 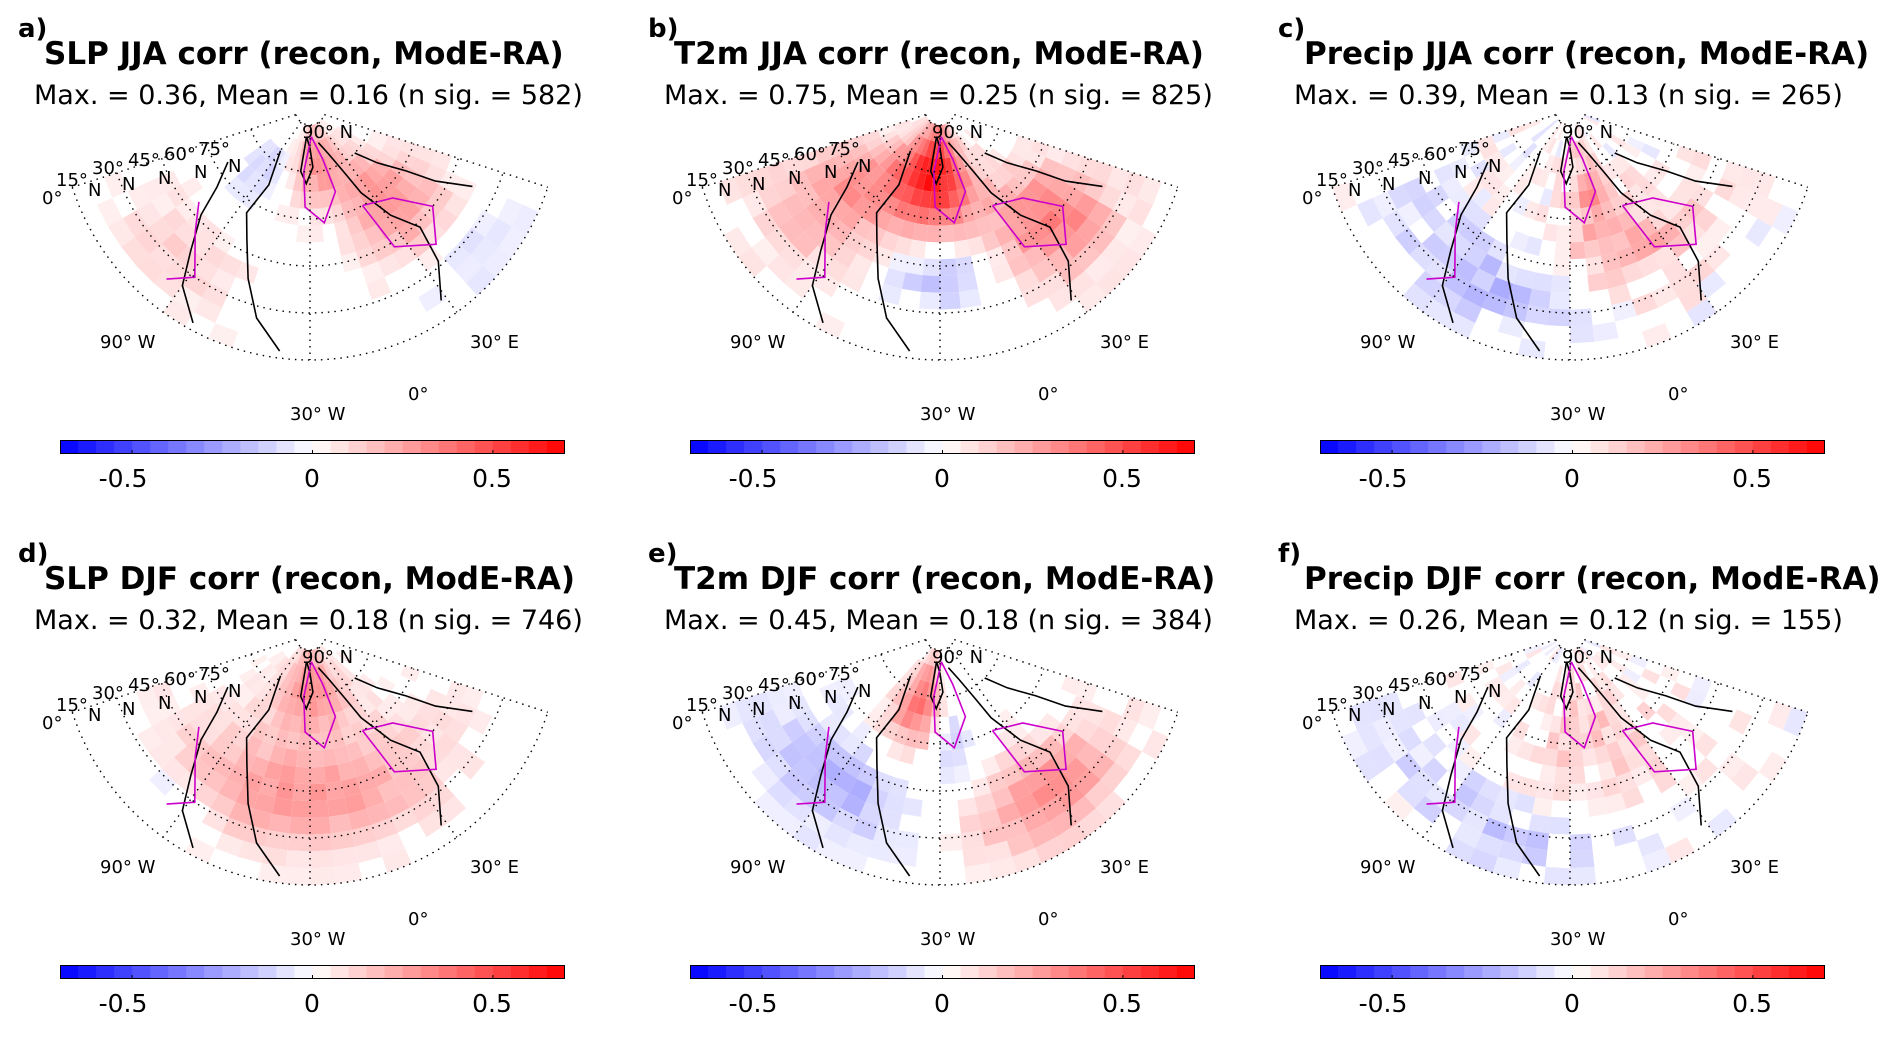 What do you see at coordinates (1587, 657) in the screenshot?
I see `map-coordinate-label: 90° N` at bounding box center [1587, 657].